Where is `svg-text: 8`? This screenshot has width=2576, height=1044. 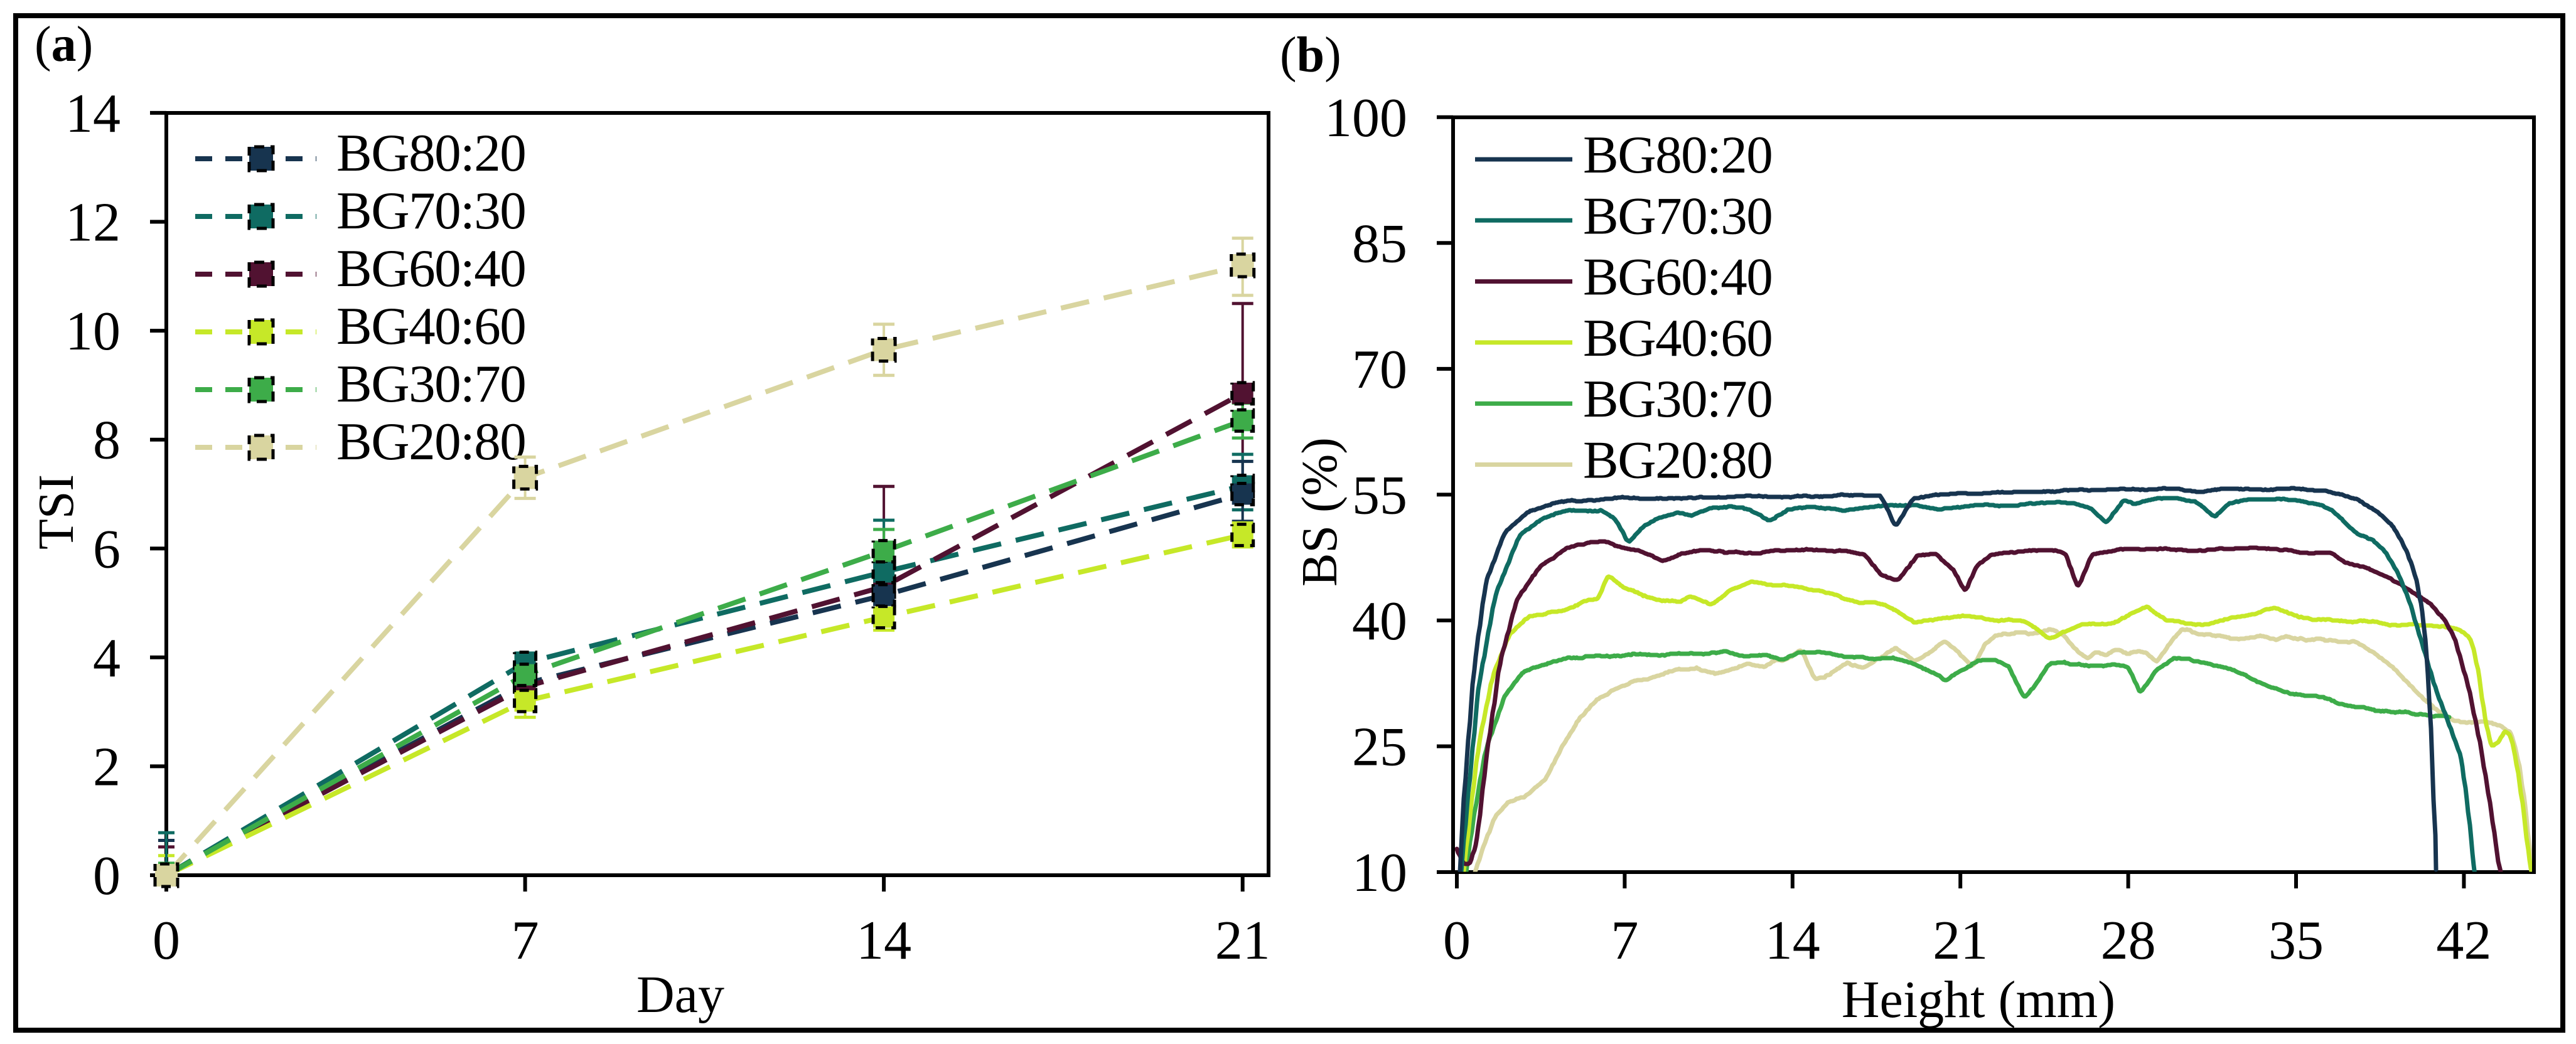
svg-text: 8 is located at coordinates (107, 440).